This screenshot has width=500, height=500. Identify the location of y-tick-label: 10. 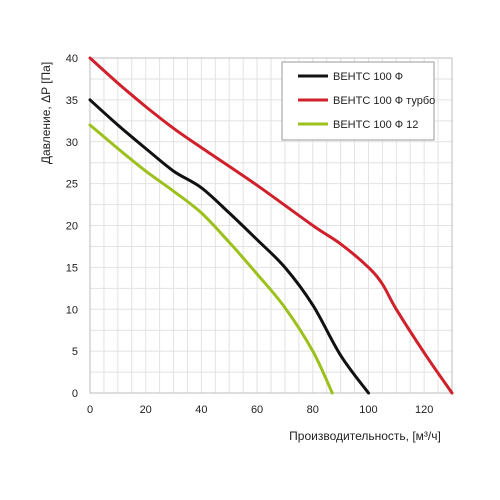
(72, 310).